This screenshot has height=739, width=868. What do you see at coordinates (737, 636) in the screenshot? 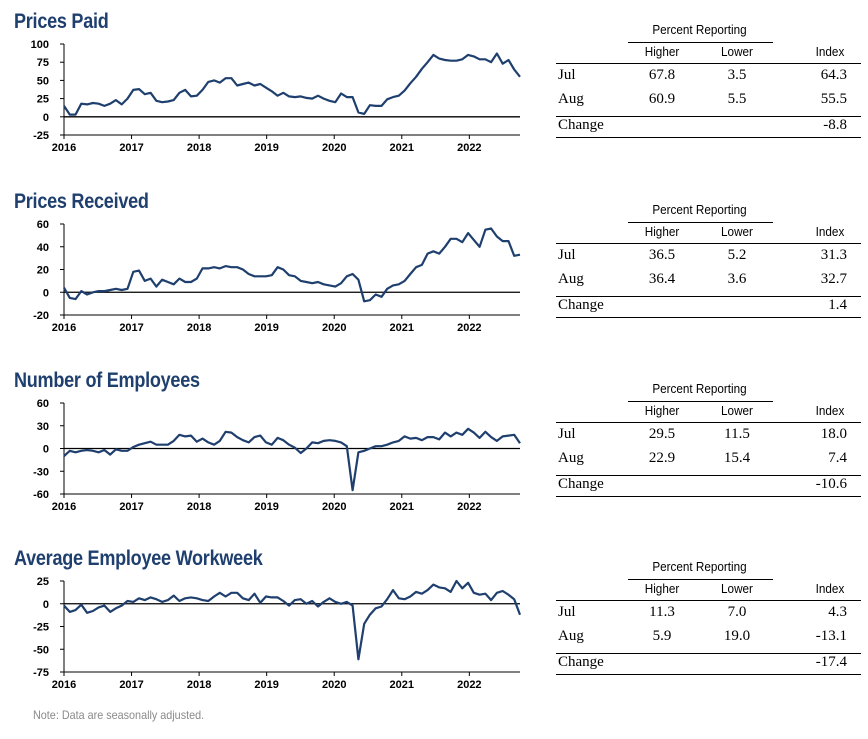
I see `lower-value: 19.0` at bounding box center [737, 636].